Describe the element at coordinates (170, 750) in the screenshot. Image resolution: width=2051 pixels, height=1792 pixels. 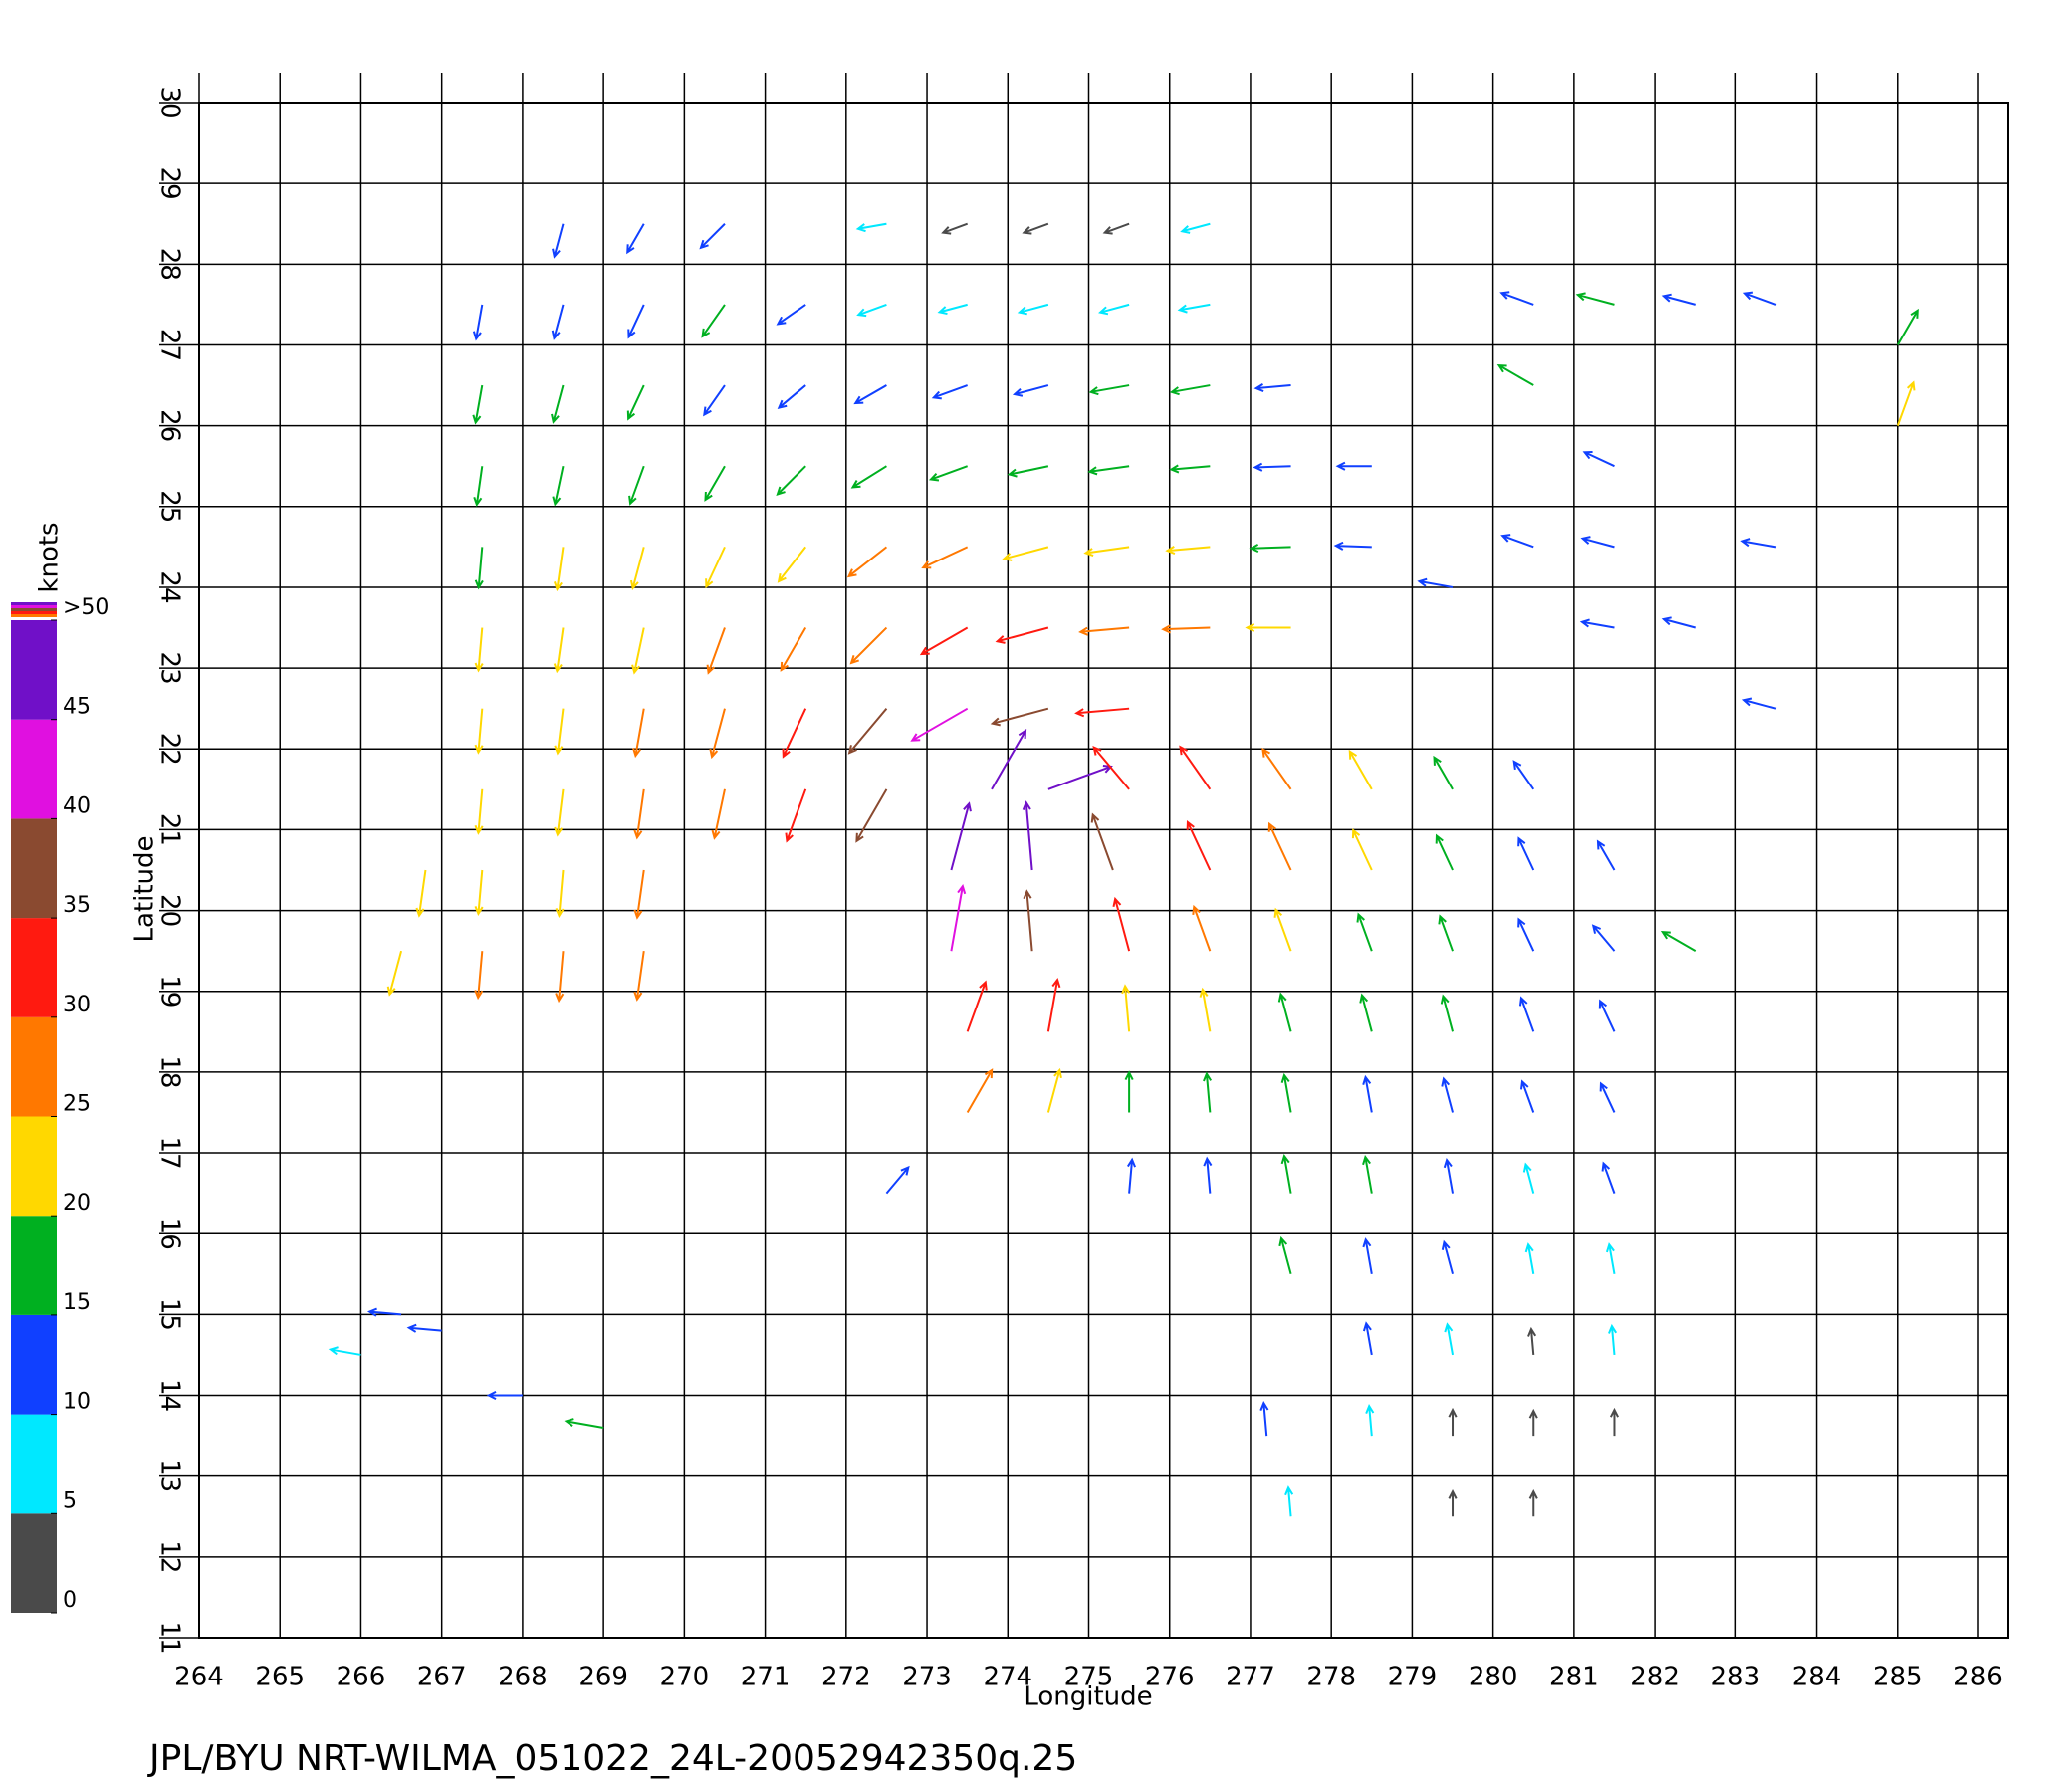
I see `y-tick-label: 22` at that location.